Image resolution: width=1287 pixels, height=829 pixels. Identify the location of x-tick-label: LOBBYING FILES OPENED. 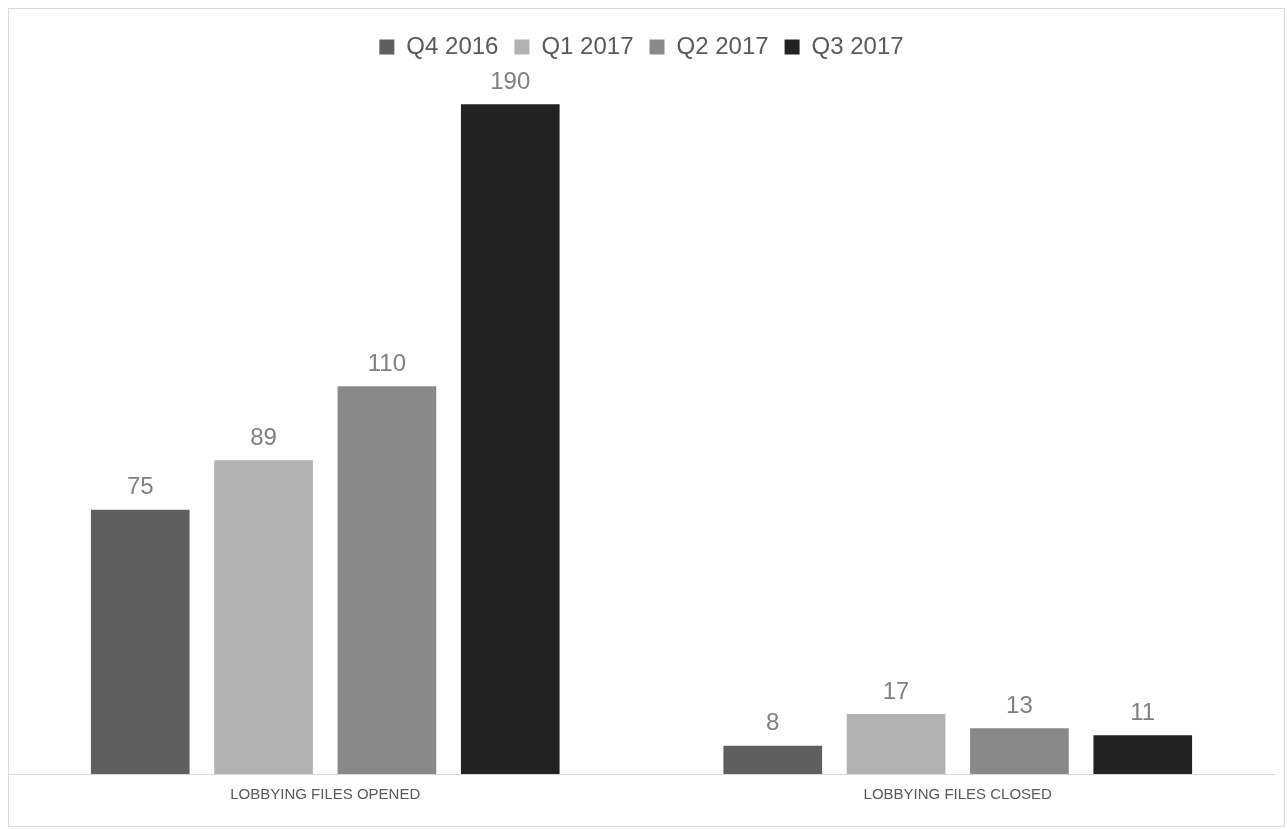
(325, 794).